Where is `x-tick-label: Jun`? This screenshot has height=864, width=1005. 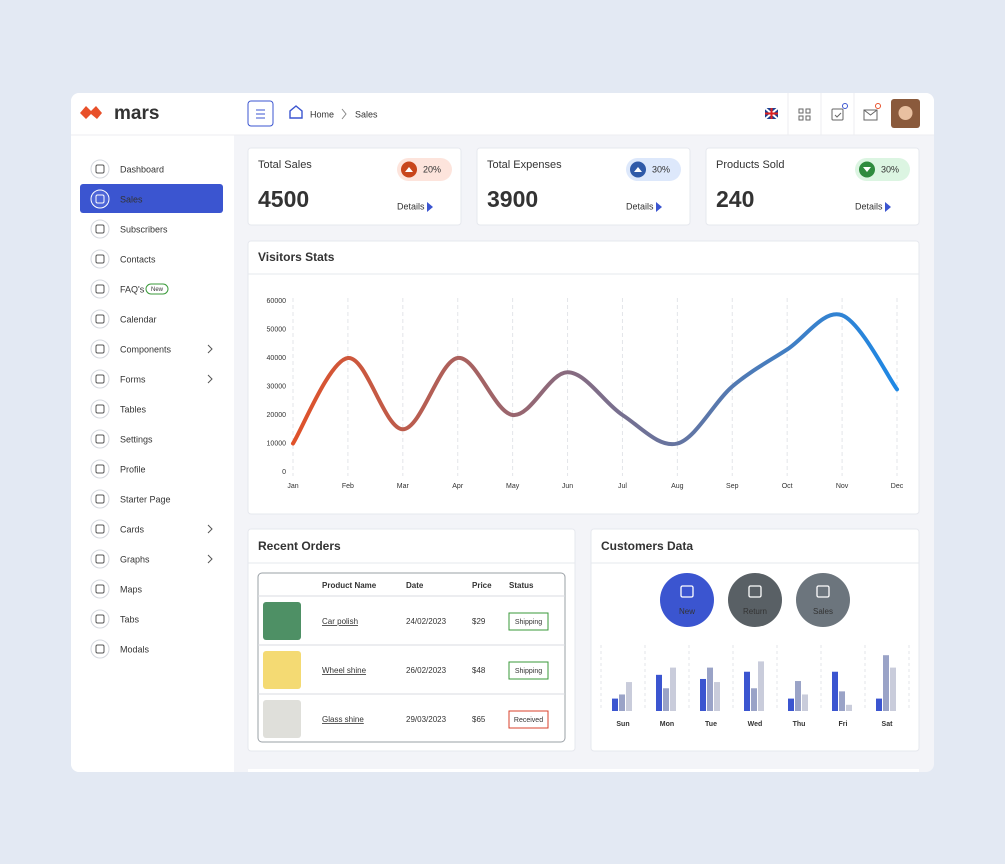
x-tick-label: Jun is located at coordinates (567, 486).